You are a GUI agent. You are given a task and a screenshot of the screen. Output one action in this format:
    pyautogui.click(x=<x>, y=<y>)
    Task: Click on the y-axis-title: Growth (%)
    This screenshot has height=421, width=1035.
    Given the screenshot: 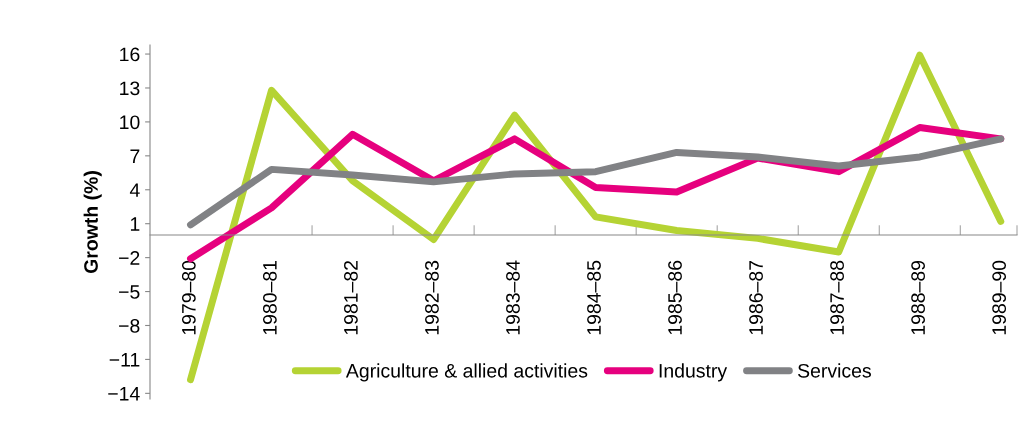 What is the action you would take?
    pyautogui.click(x=92, y=222)
    